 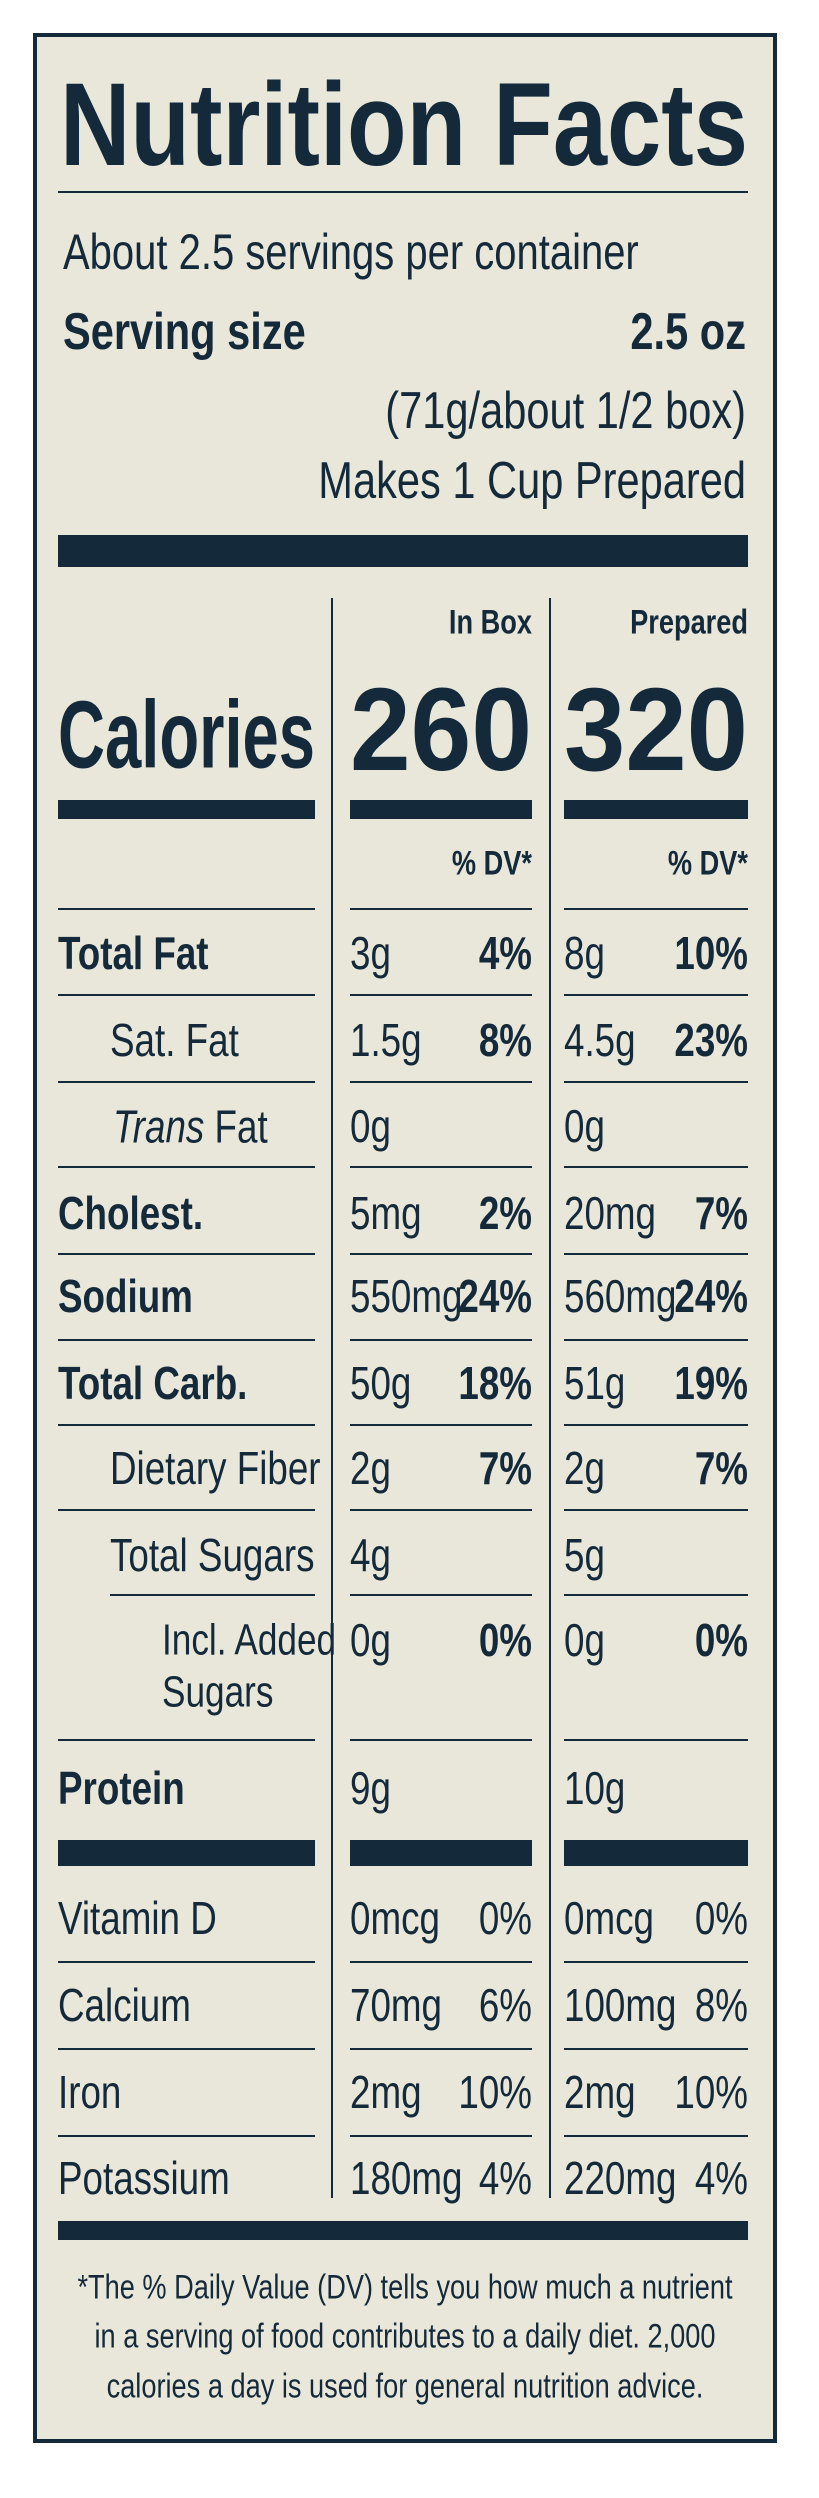 What do you see at coordinates (594, 1383) in the screenshot?
I see `amount: 51g` at bounding box center [594, 1383].